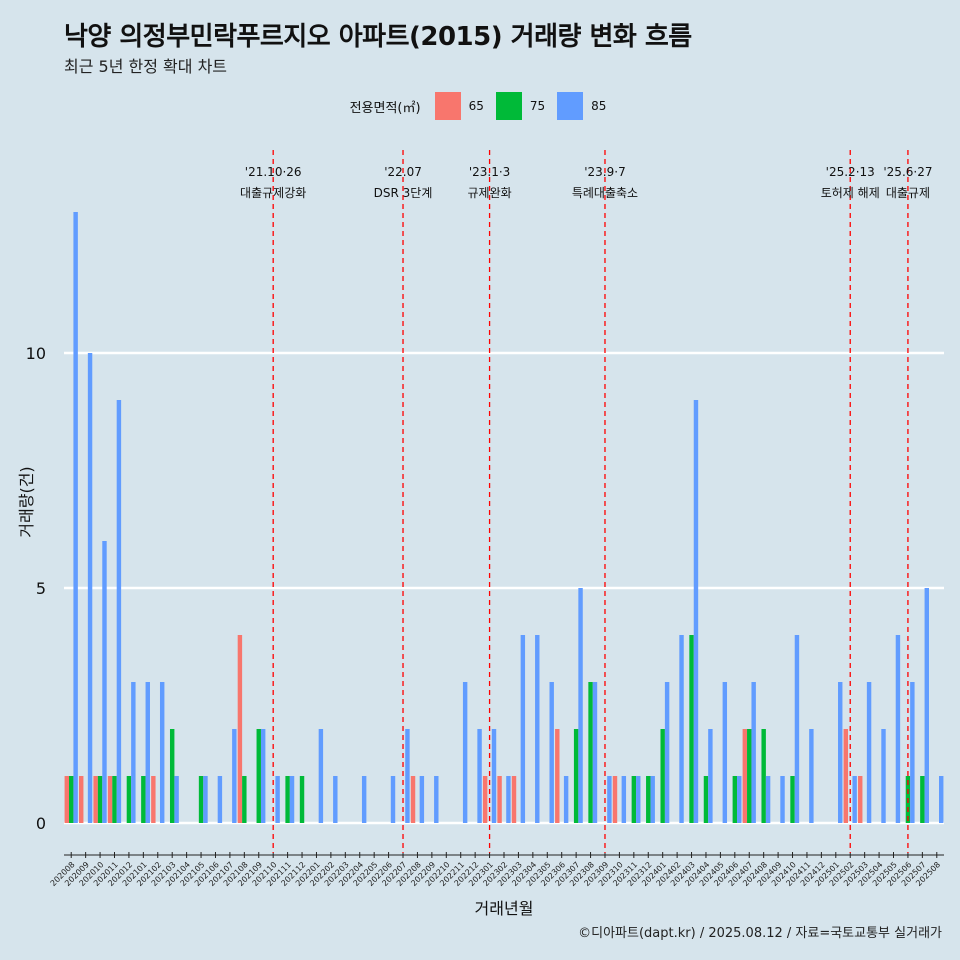 This screenshot has width=960, height=960. I want to click on y-tick-label-10: 10, so click(36, 353).